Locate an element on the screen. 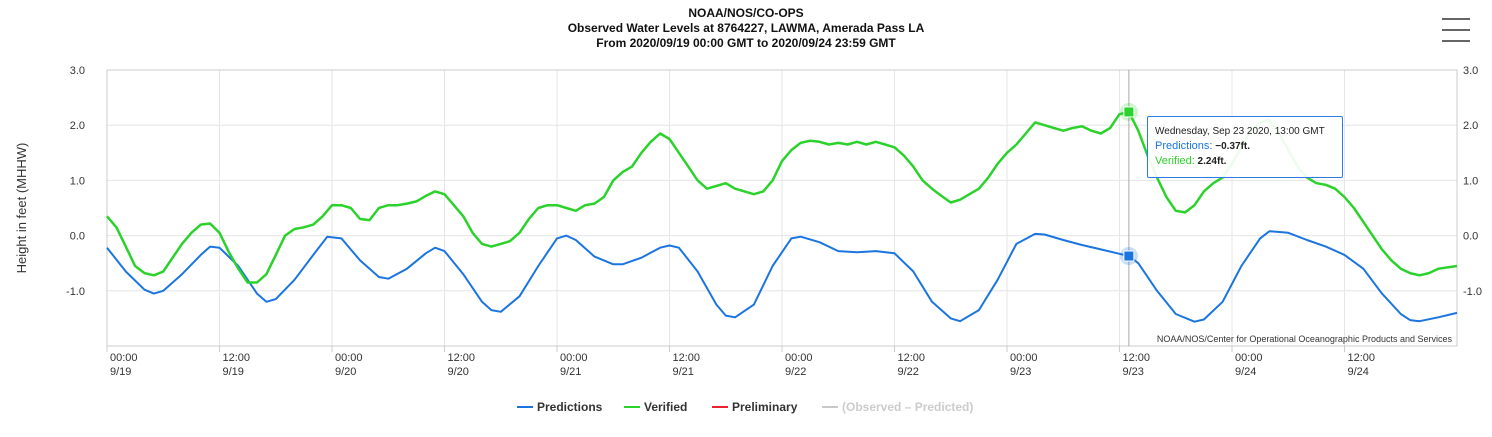  y-axis-left: 3.0 2.0 1.0 0.0 -1.0 is located at coordinates (75, 181).